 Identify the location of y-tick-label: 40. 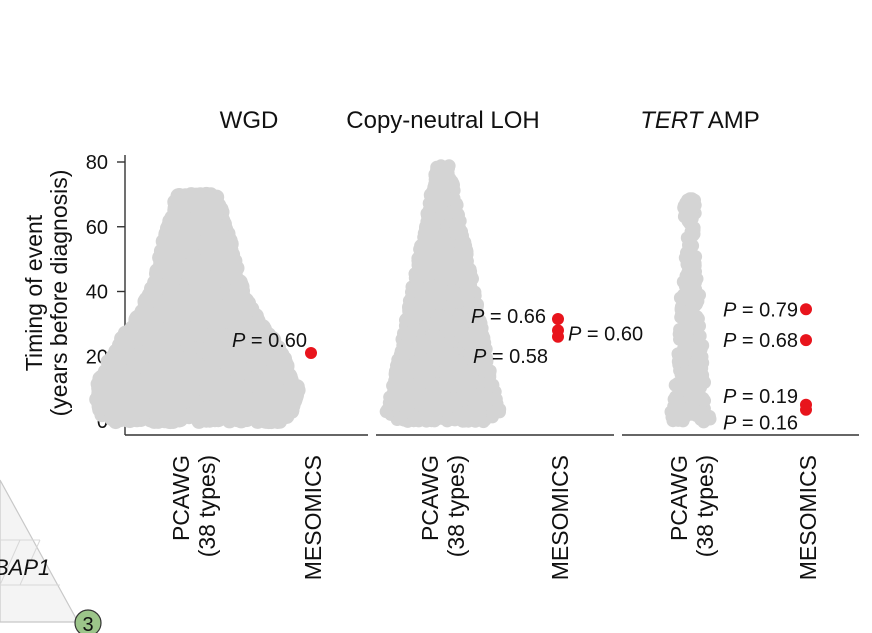
(97, 293).